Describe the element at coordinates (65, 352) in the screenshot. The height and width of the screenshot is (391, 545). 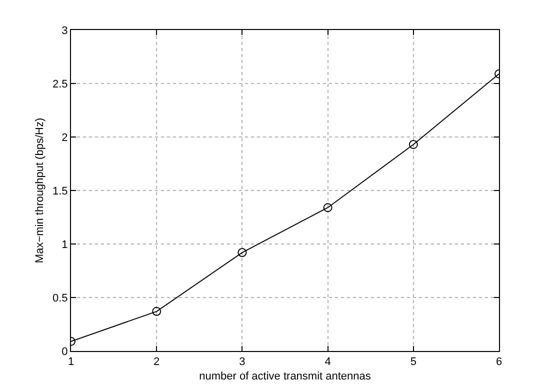
I see `y-tick-label: 0` at that location.